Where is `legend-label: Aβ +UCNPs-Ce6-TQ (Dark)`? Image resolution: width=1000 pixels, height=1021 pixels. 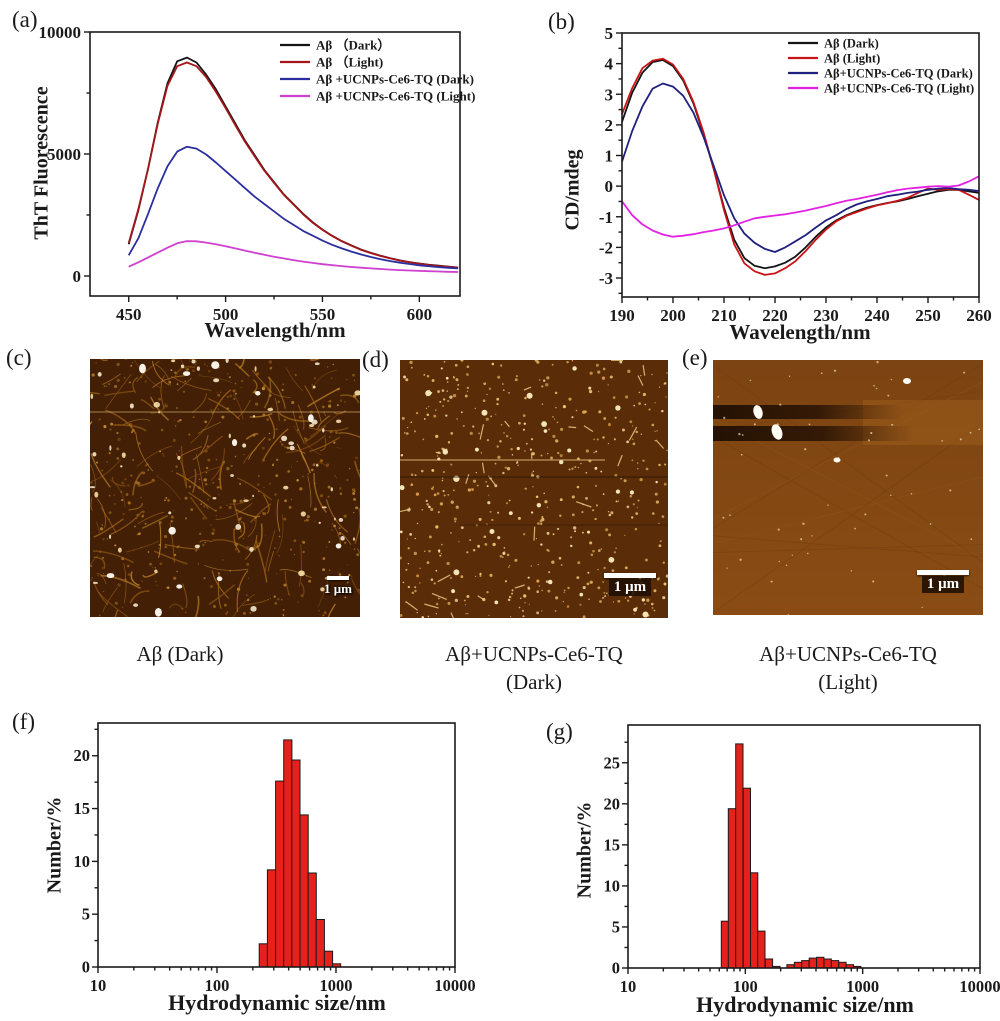 legend-label: Aβ +UCNPs-Ce6-TQ (Dark) is located at coordinates (395, 79).